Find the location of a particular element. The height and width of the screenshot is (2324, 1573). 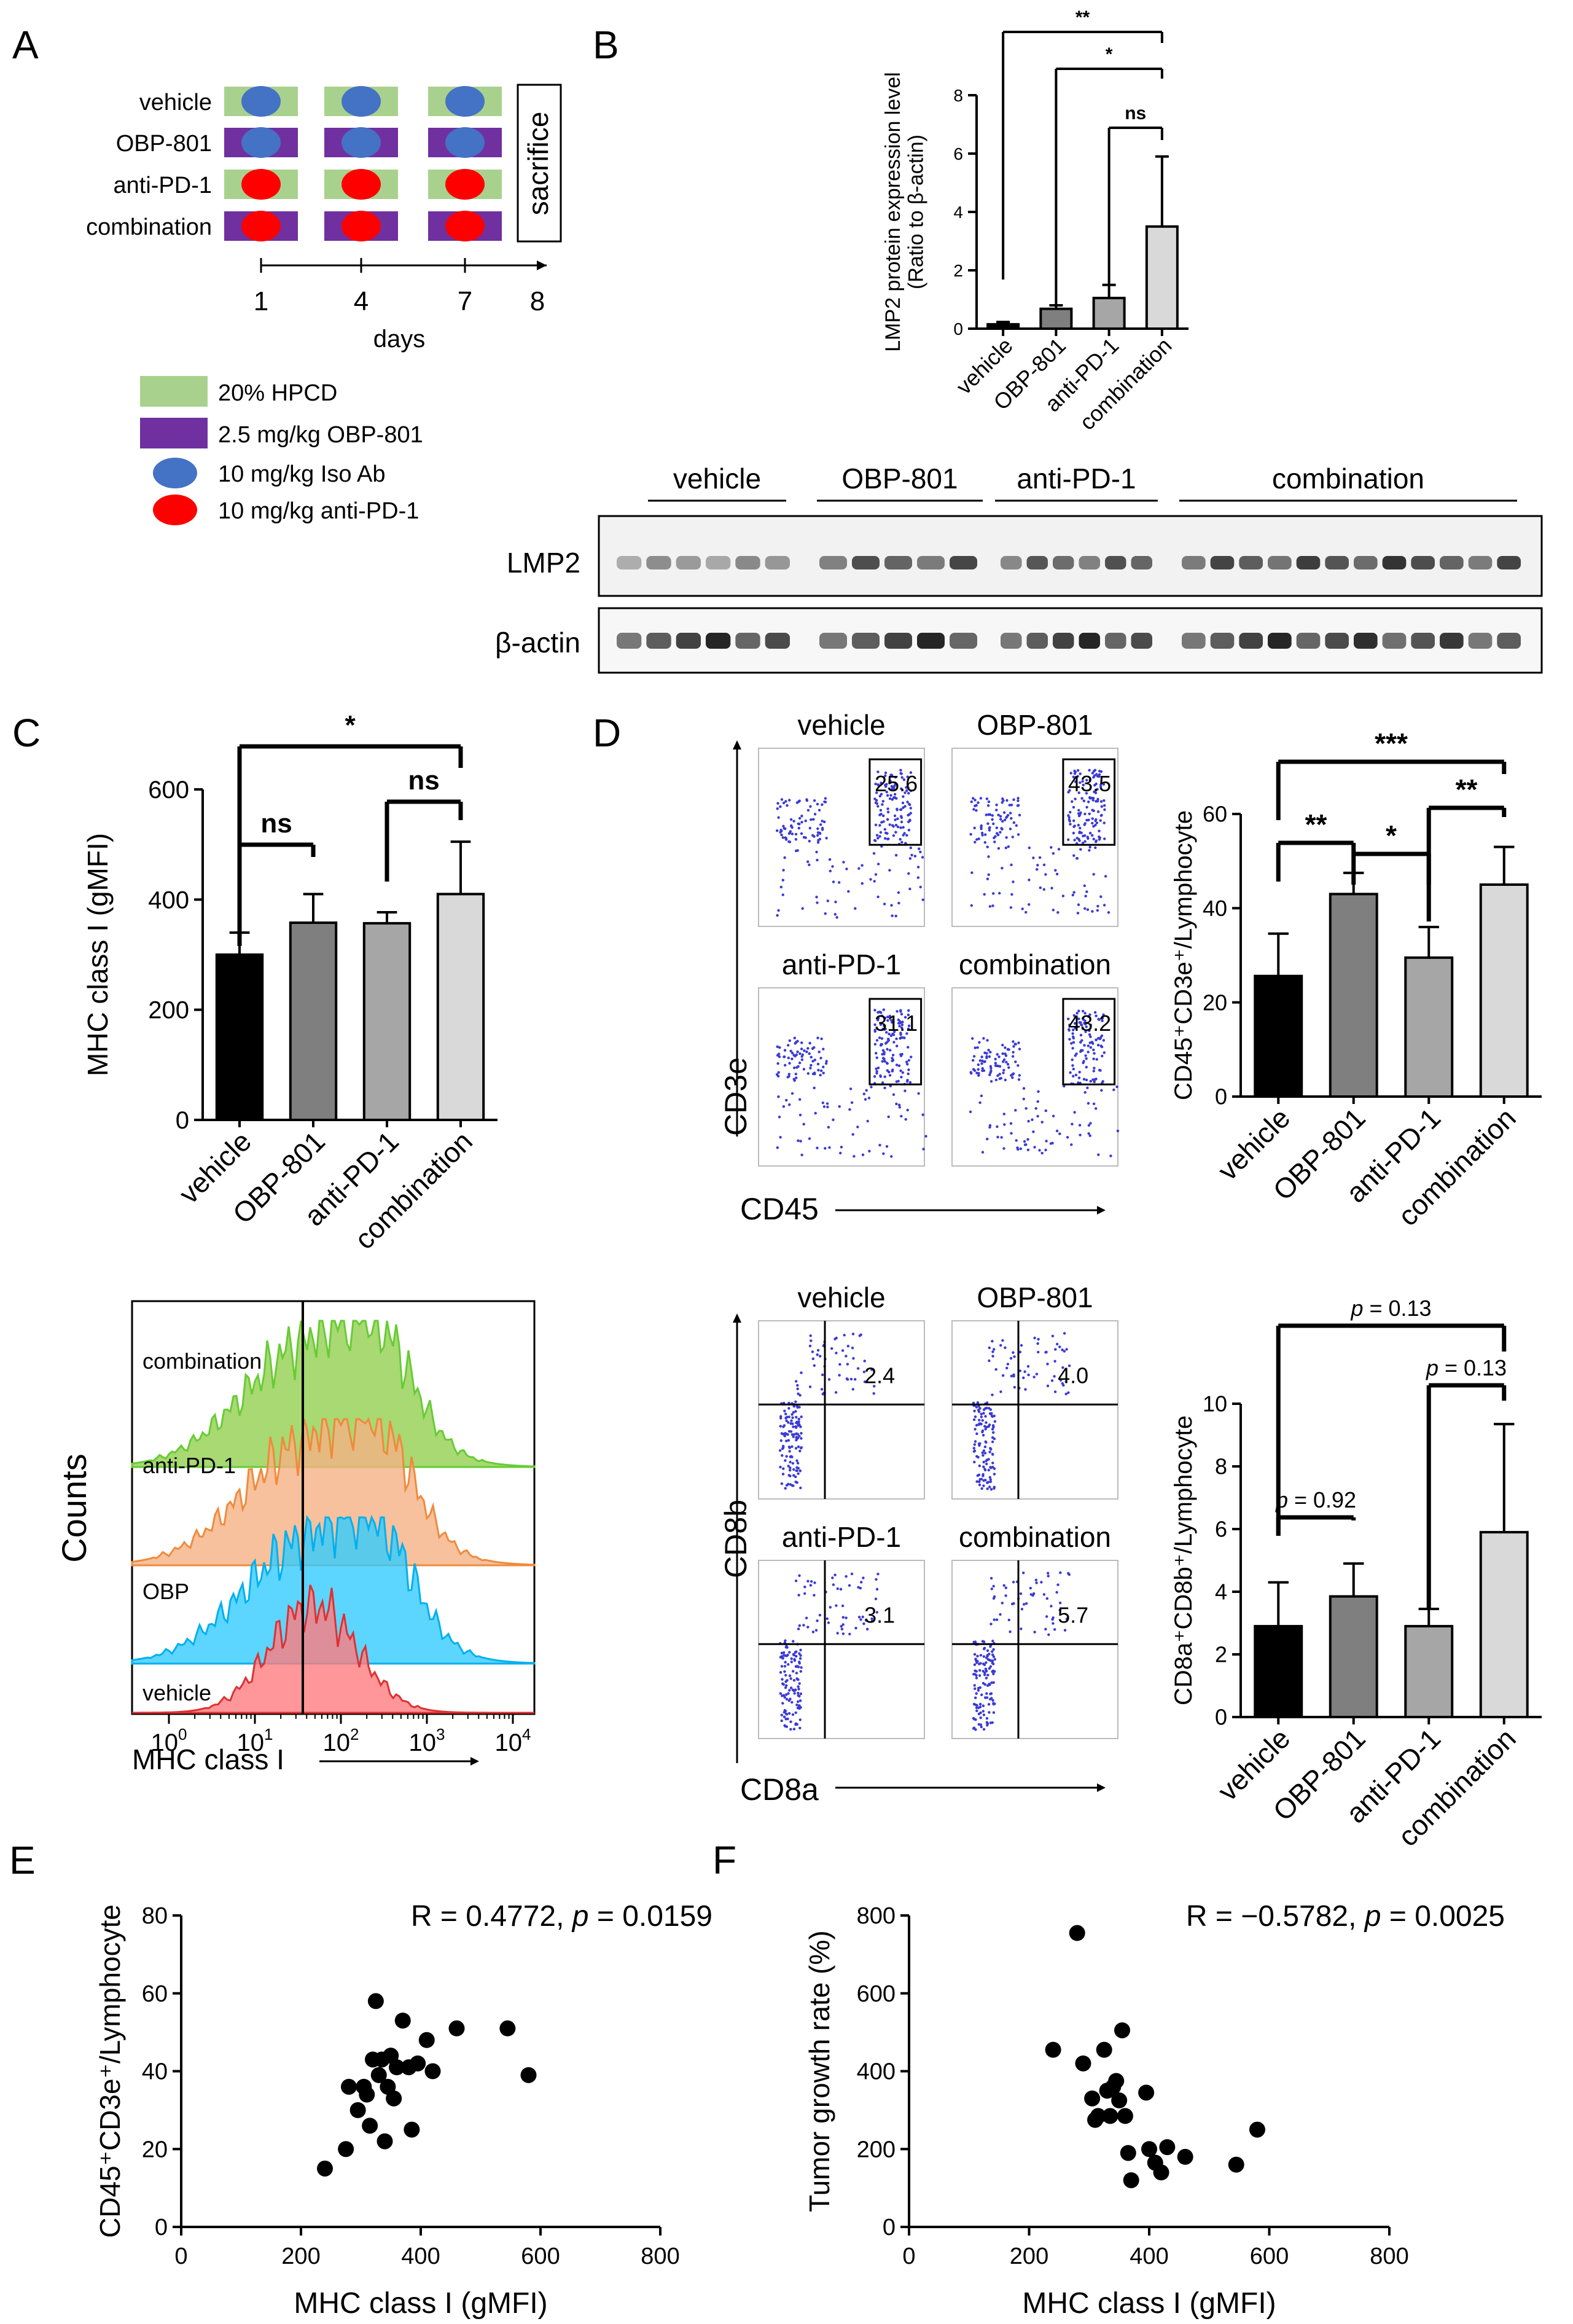

x-axis-label: CD45 is located at coordinates (779, 1209).